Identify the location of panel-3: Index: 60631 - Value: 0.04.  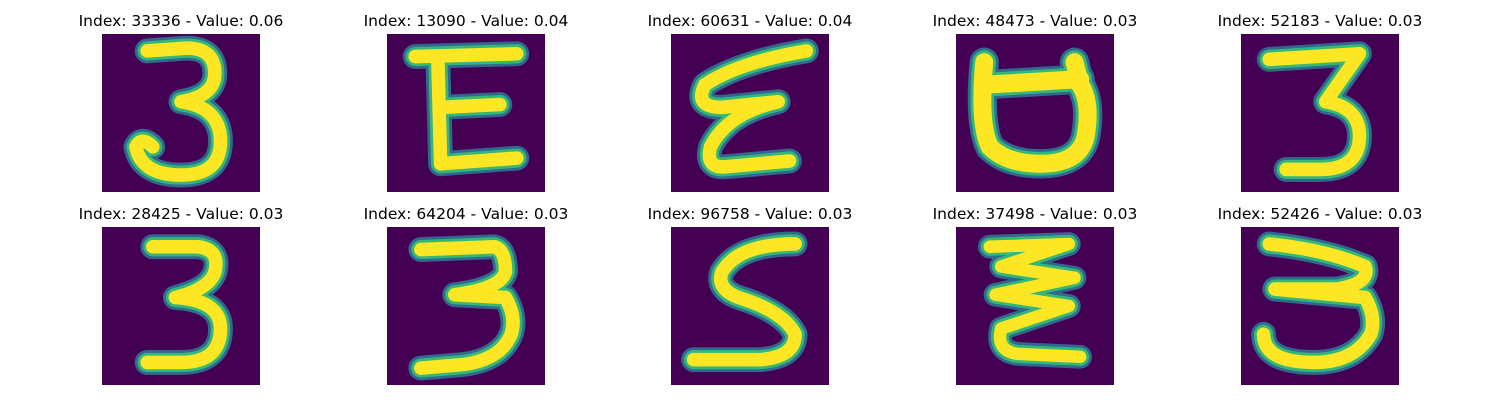
(750, 101).